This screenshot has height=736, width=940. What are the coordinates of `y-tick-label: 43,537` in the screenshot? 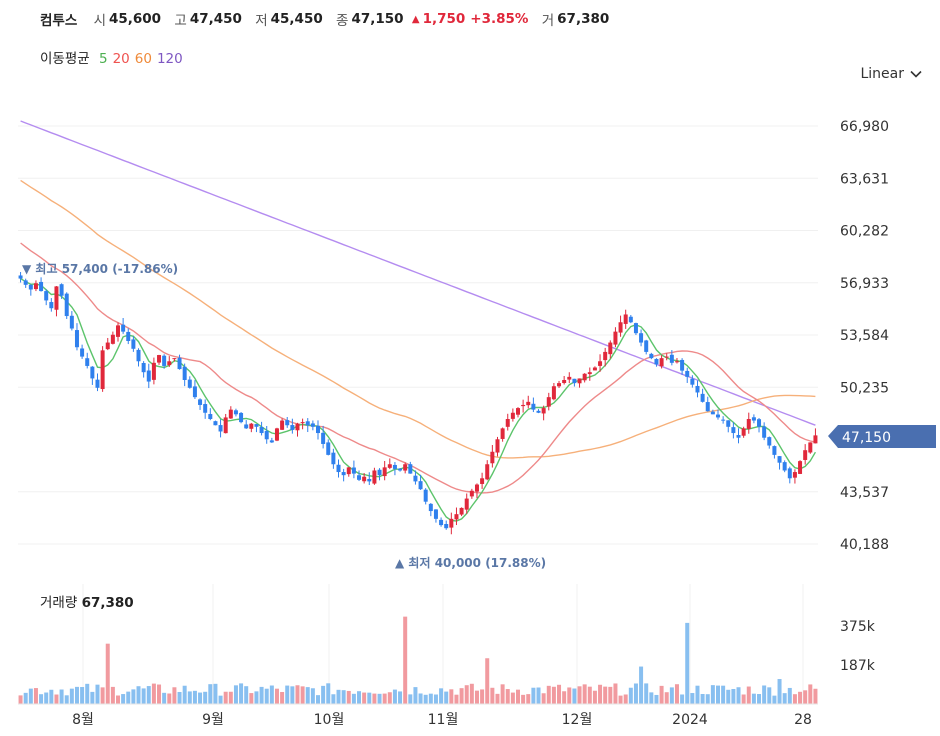 It's located at (864, 493).